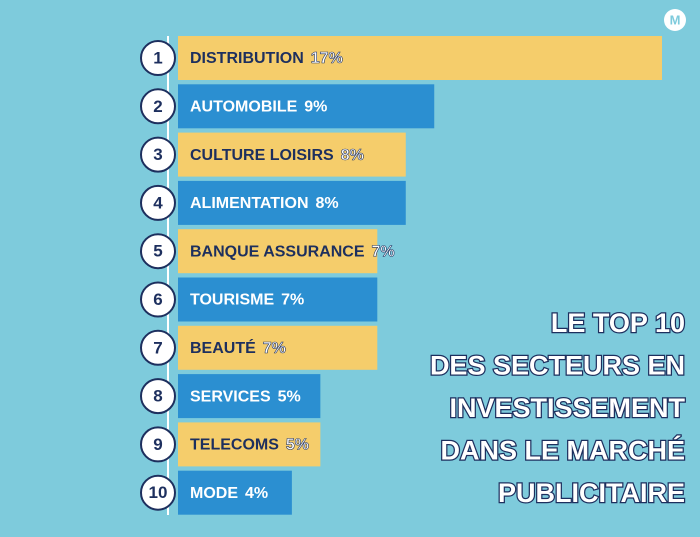  I want to click on category-label: BEAUTÉ, so click(223, 347).